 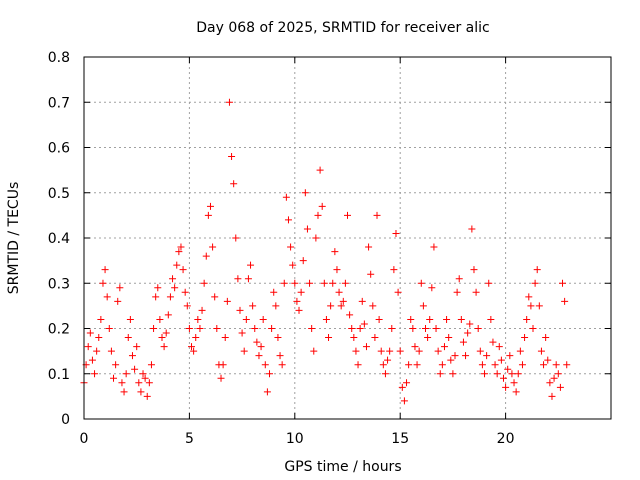 I want to click on y-tick-label: 0.5, so click(x=59, y=194).